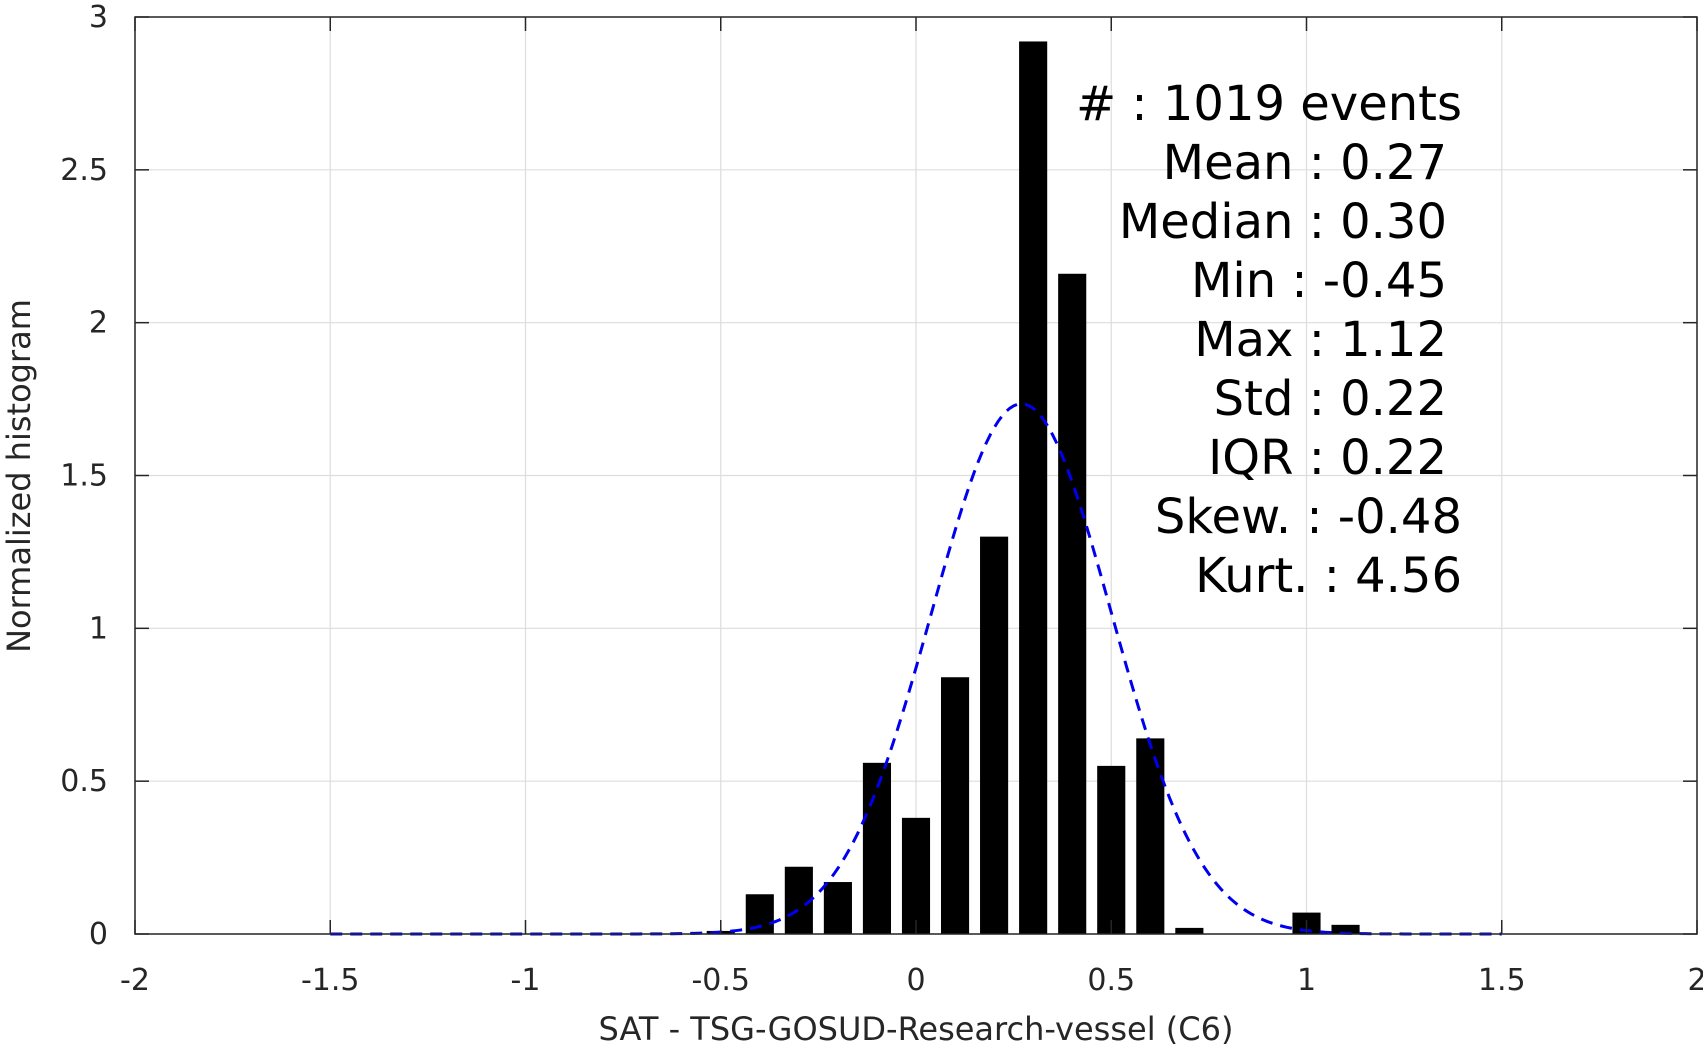 This screenshot has height=1058, width=1703. I want to click on x-tick-label: 1, so click(1306, 980).